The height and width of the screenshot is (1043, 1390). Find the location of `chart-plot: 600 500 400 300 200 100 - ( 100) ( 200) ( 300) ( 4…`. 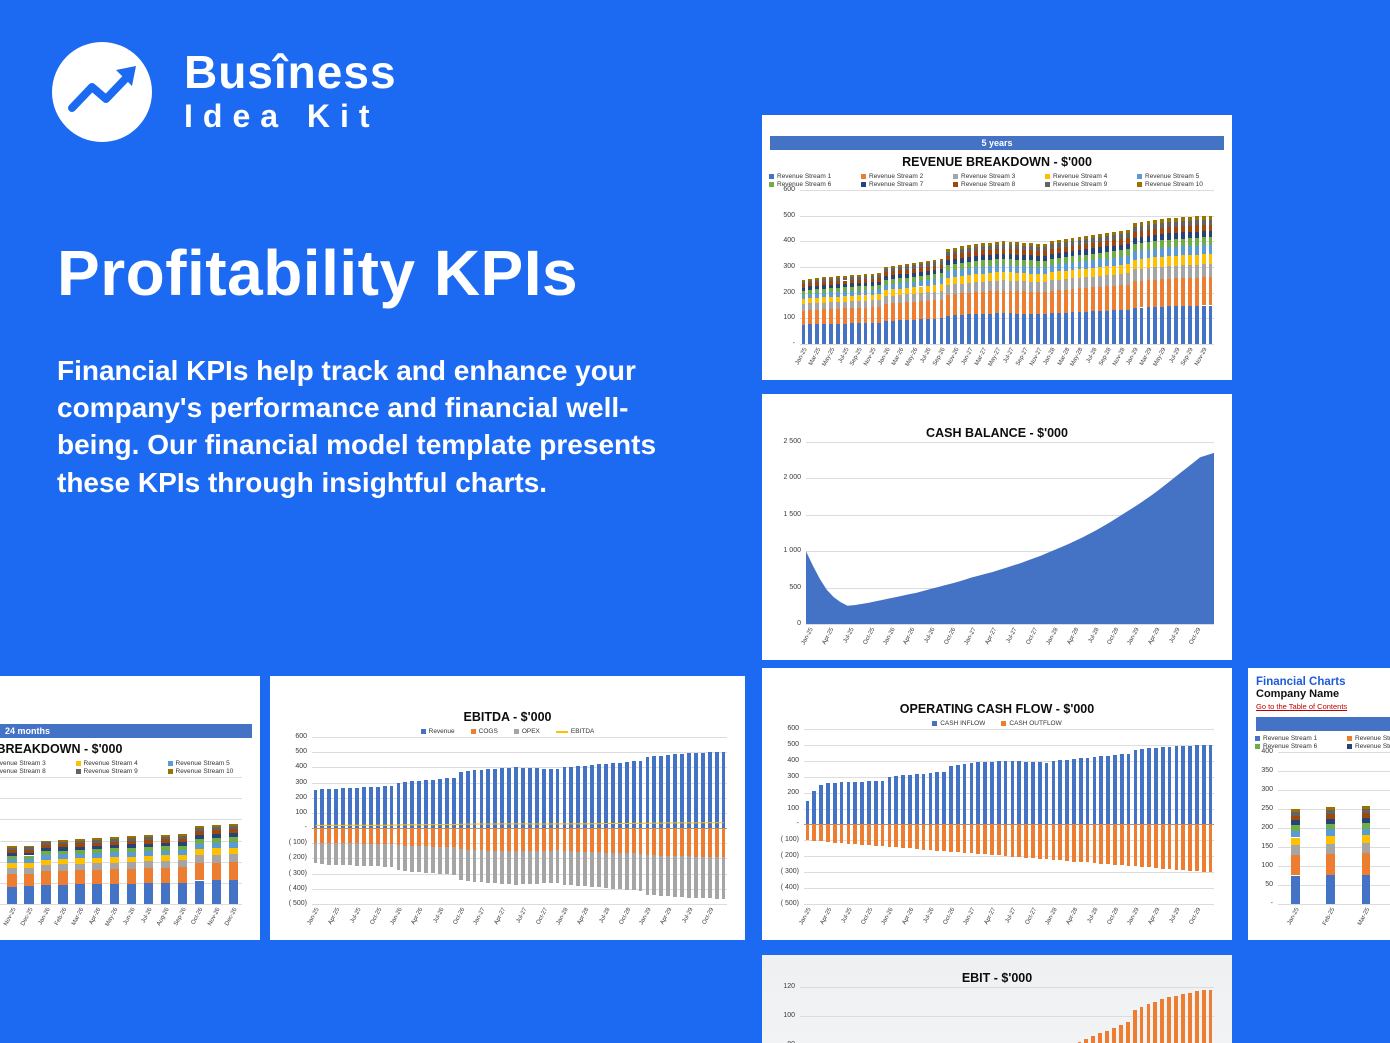

chart-plot: 600 500 400 300 200 100 - ( 100) ( 200) ( 300) ( 4… is located at coordinates (507, 833).